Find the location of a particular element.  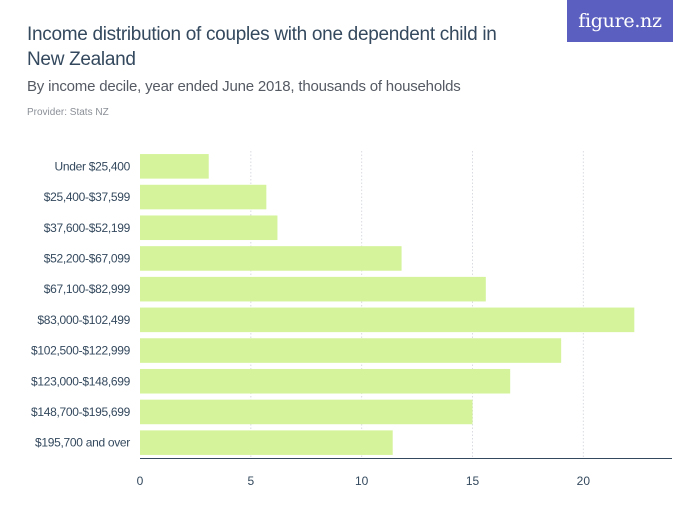

y-category-label: $148,700-$195,699 is located at coordinates (81, 412).